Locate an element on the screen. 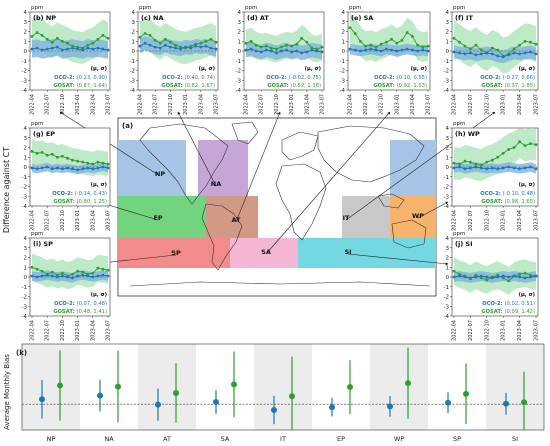 This screenshot has width=550, height=446. ts-legend-header: (μ, σ) is located at coordinates (527, 69).